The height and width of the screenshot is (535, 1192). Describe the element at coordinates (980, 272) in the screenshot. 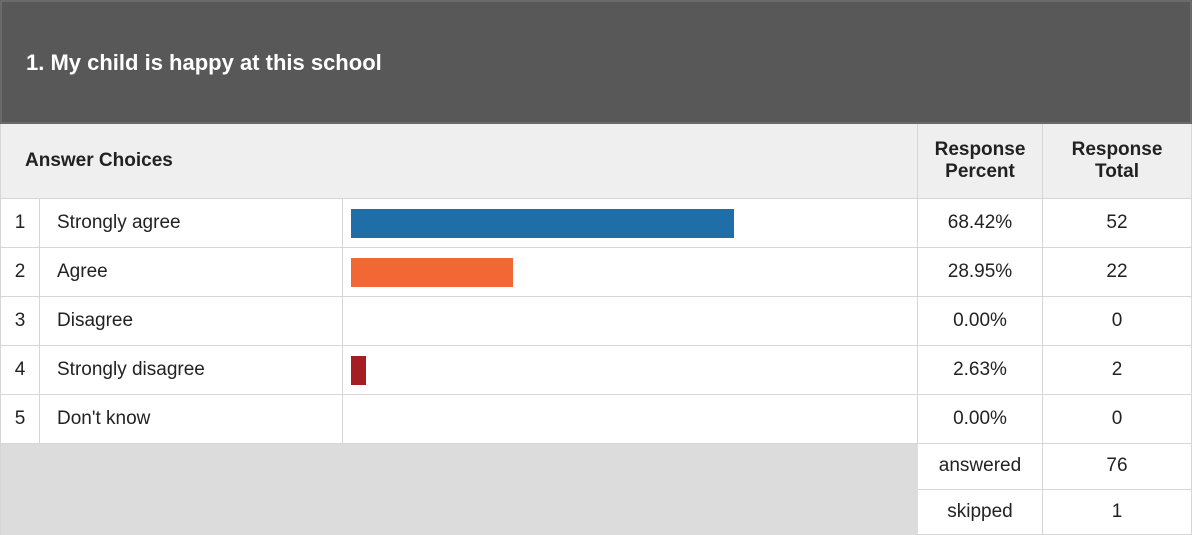

I see `percent: 28.95%` at that location.